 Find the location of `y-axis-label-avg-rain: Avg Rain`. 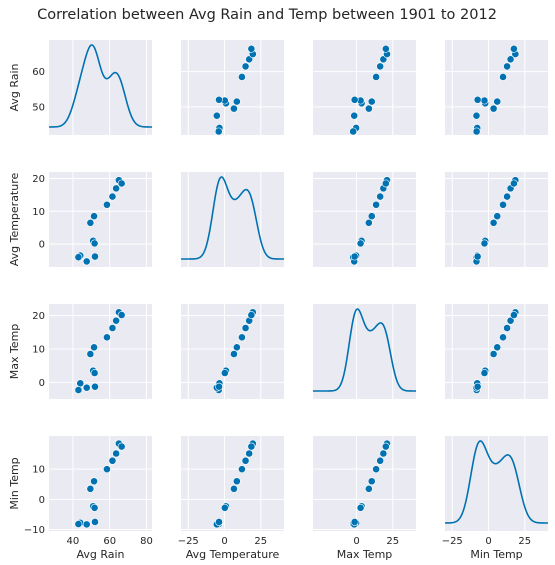

y-axis-label-avg-rain: Avg Rain is located at coordinates (14, 87).